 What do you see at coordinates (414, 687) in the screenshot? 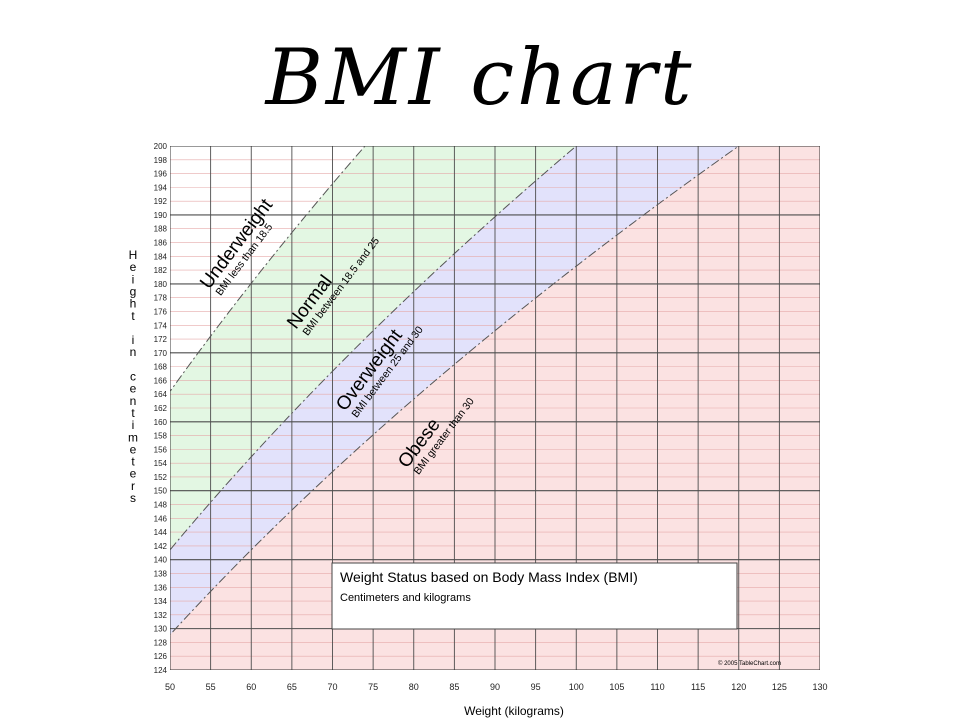
I see `x-tick-label: 80` at bounding box center [414, 687].